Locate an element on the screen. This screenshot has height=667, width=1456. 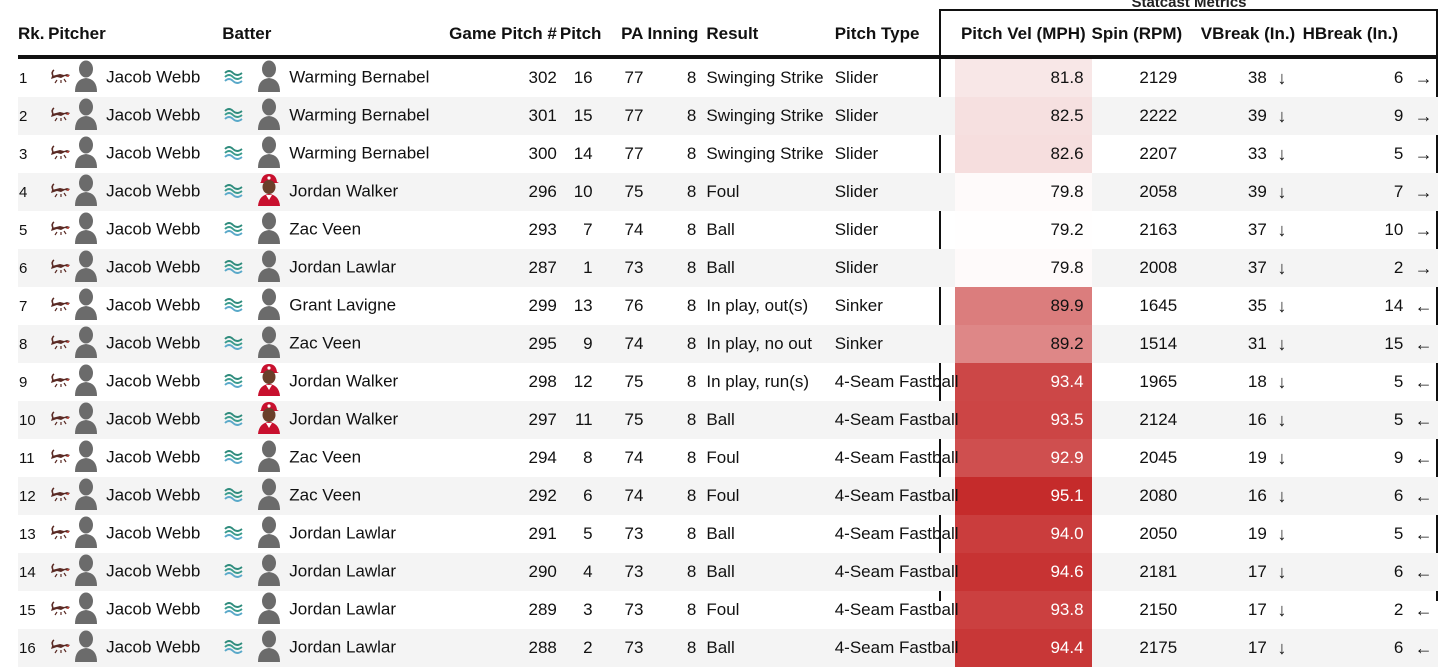
game-pitch-cell: 291 is located at coordinates (542, 533).